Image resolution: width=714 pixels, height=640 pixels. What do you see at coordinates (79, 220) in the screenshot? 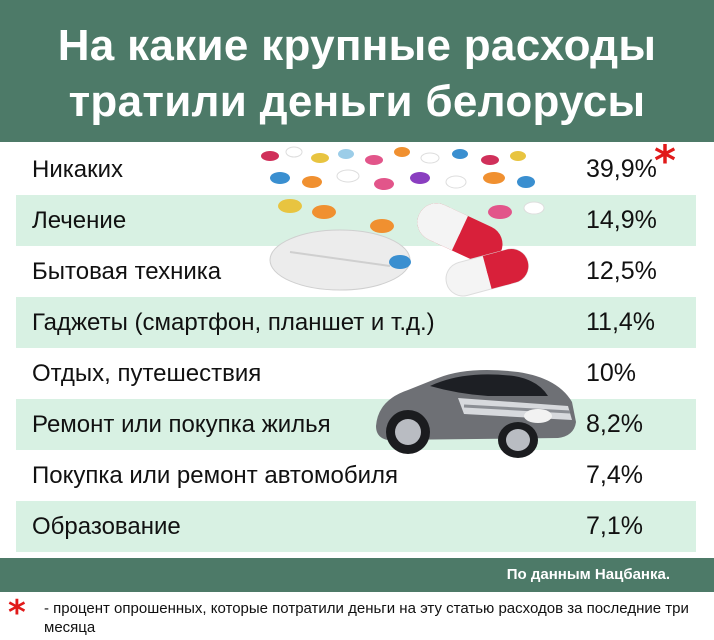
I see `row-label: Лечение` at bounding box center [79, 220].